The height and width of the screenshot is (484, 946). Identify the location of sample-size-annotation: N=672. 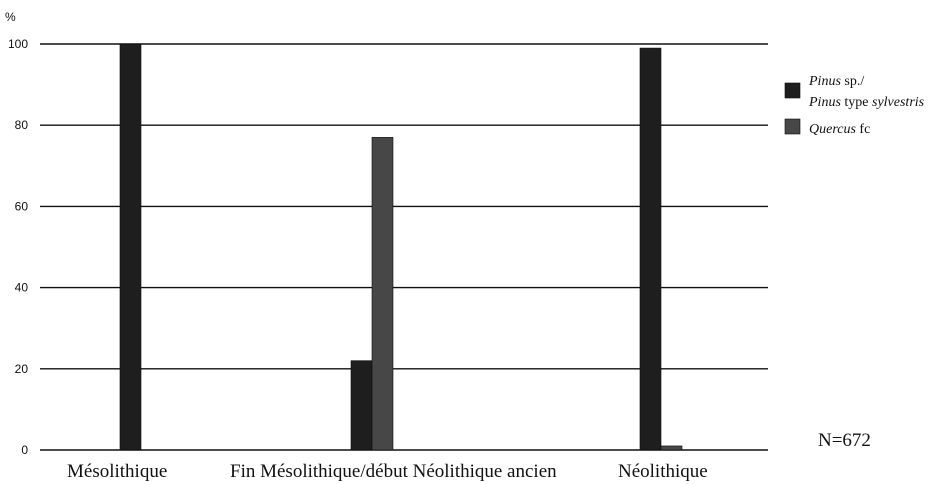
(844, 440).